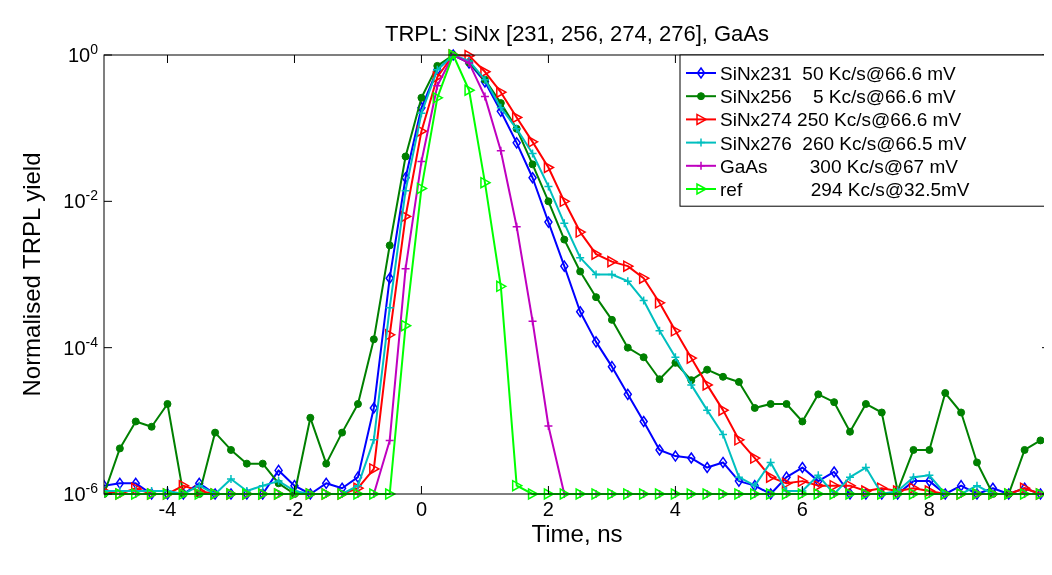 This screenshot has width=1052, height=575. Describe the element at coordinates (577, 533) in the screenshot. I see `x-axis-title: Time, ns` at that location.